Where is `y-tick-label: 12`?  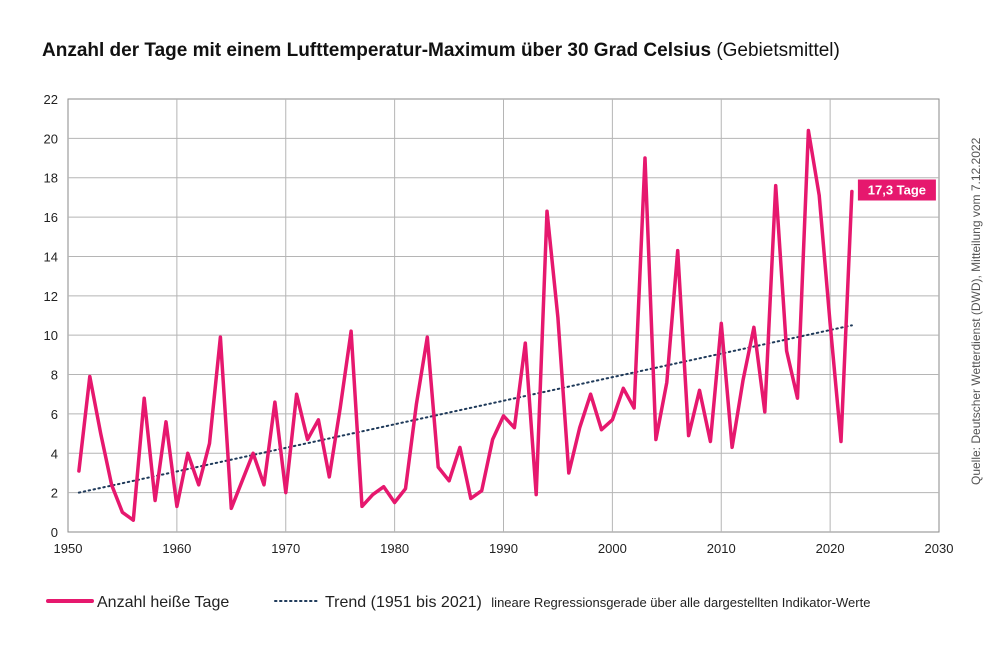
y-tick-label: 12 is located at coordinates (51, 296).